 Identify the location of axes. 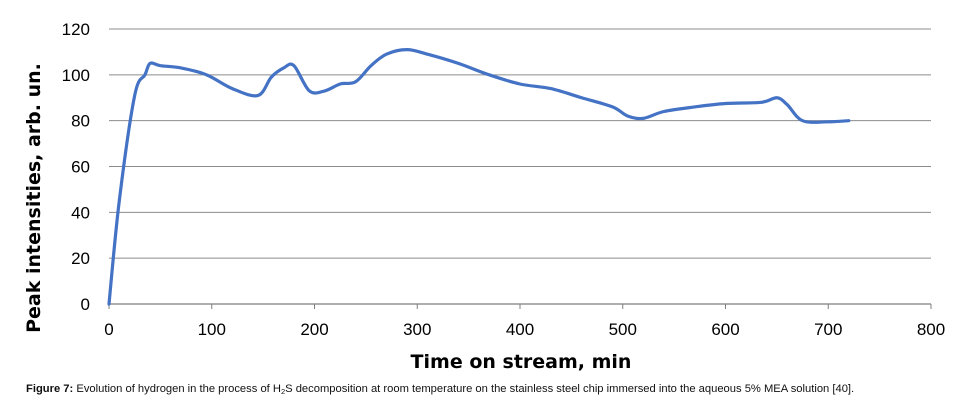
(520, 306).